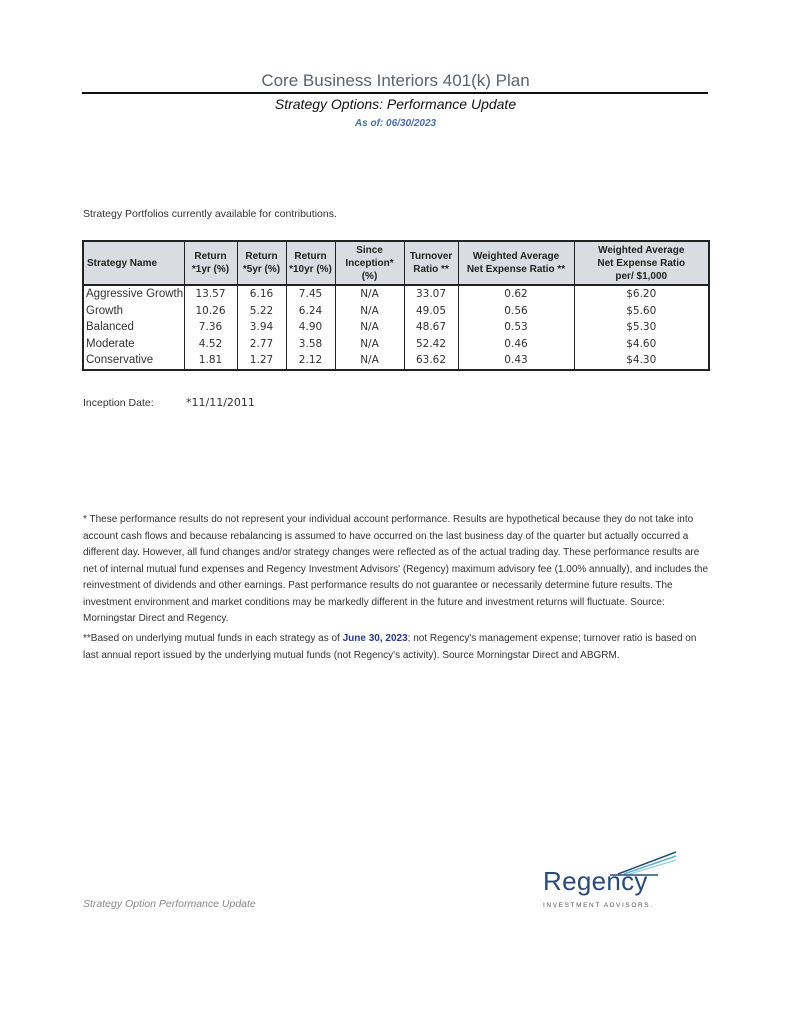 The width and height of the screenshot is (791, 1024). I want to click on value-cell: 3.94, so click(261, 327).